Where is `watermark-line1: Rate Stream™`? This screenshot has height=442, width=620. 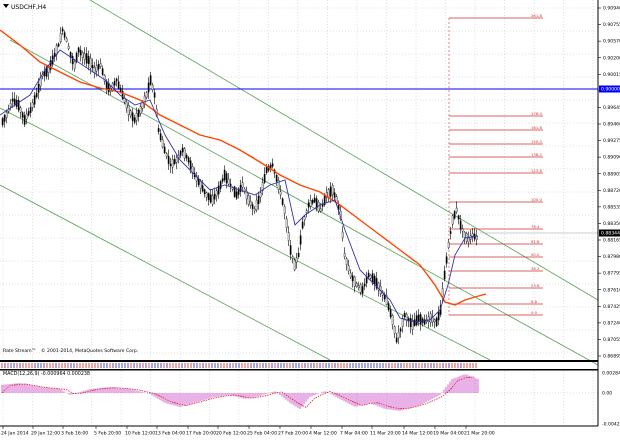
watermark-line1: Rate Stream™ is located at coordinates (19, 351).